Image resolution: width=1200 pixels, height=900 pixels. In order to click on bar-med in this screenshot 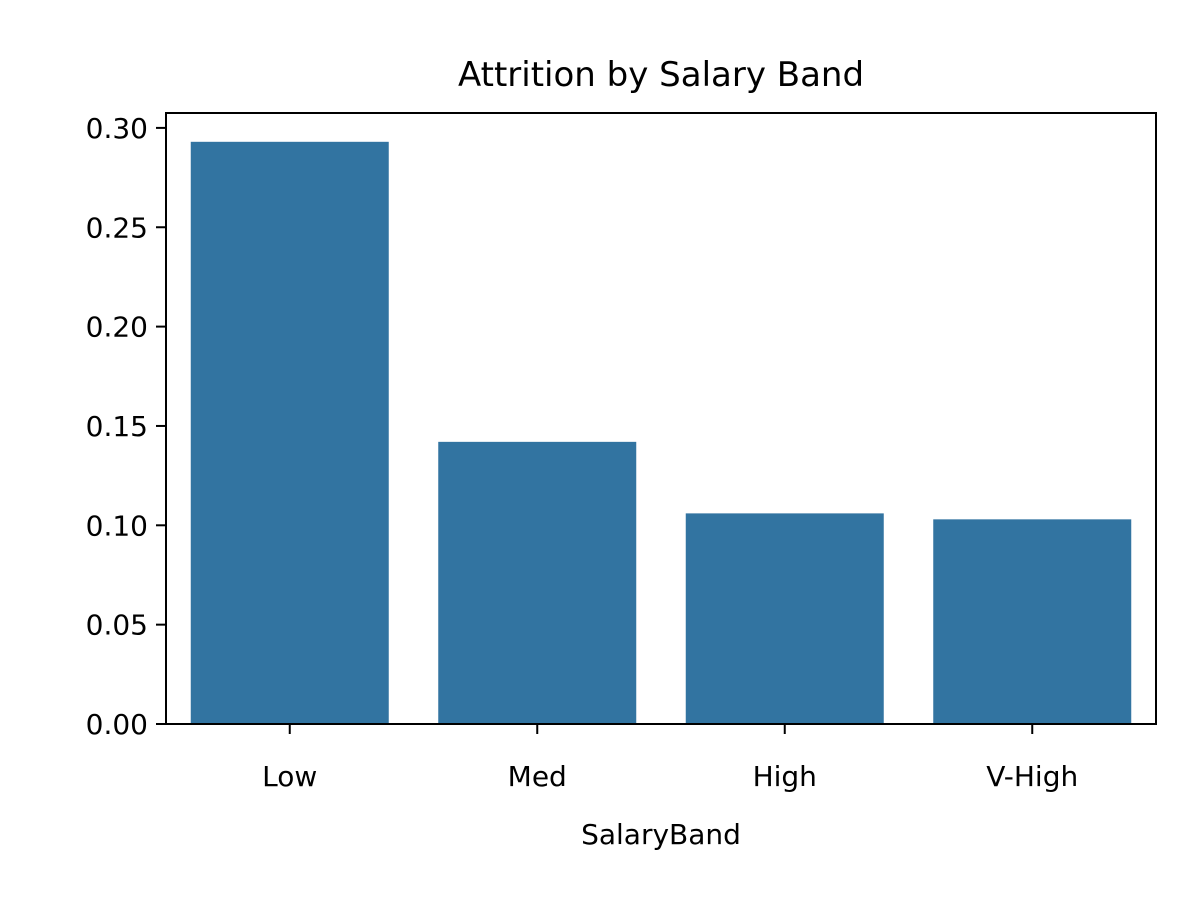, I will do `click(537, 582)`.